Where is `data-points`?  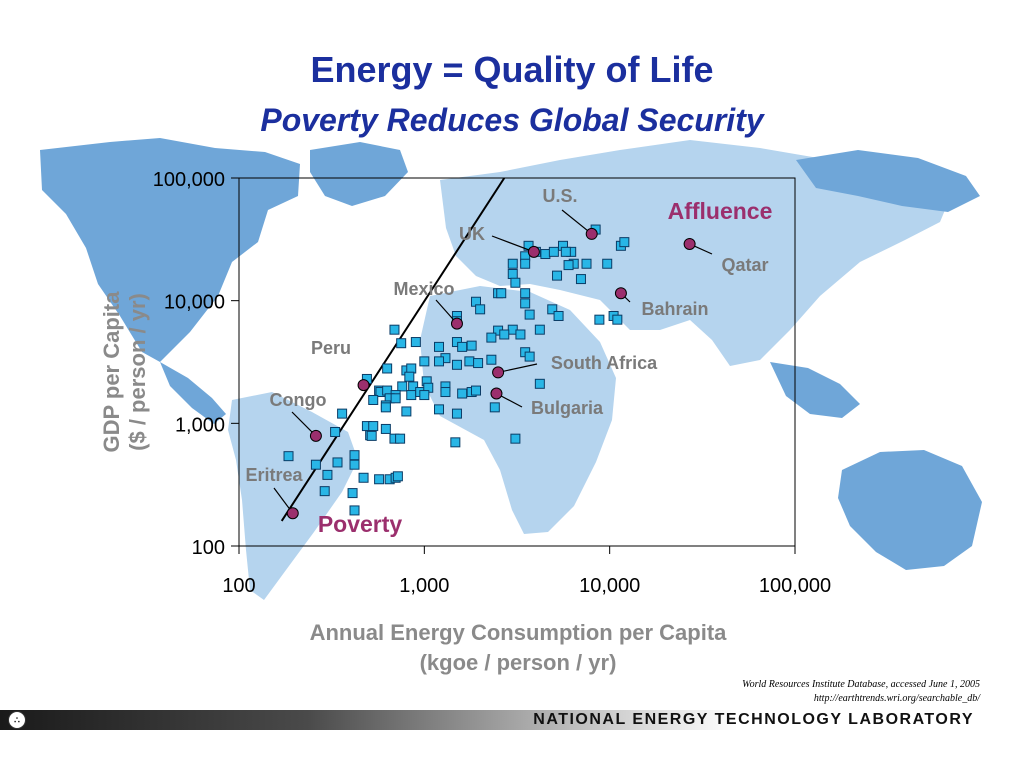 data-points is located at coordinates (456, 370).